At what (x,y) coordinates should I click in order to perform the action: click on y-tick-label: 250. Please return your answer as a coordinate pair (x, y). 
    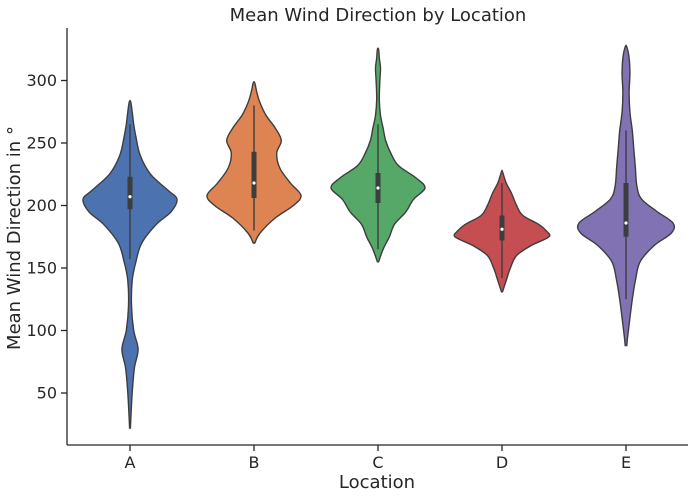
    Looking at the image, I should click on (41, 143).